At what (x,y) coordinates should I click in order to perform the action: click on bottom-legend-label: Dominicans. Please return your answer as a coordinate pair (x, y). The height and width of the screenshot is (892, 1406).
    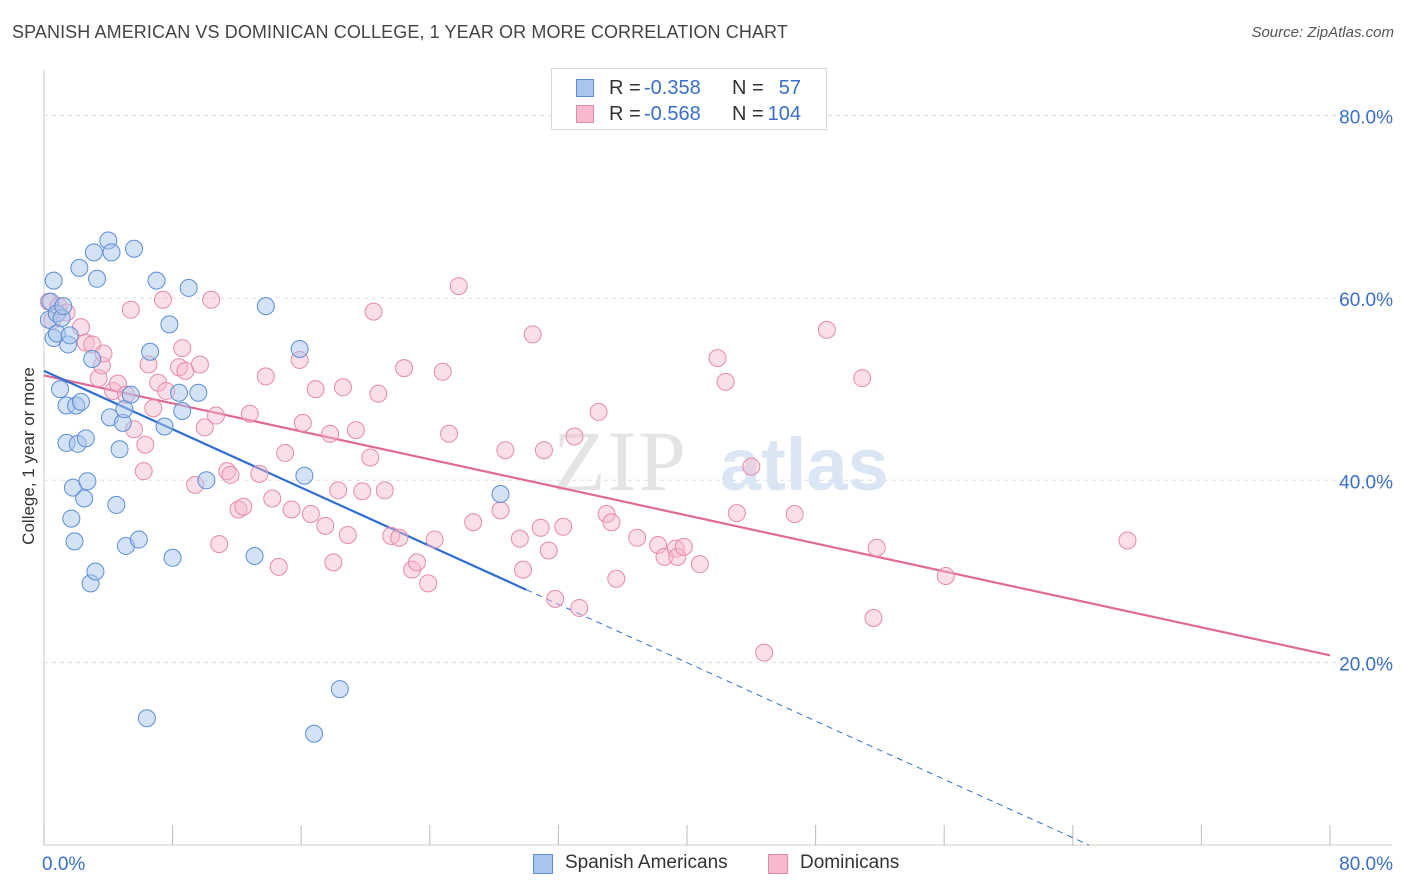
    Looking at the image, I should click on (850, 862).